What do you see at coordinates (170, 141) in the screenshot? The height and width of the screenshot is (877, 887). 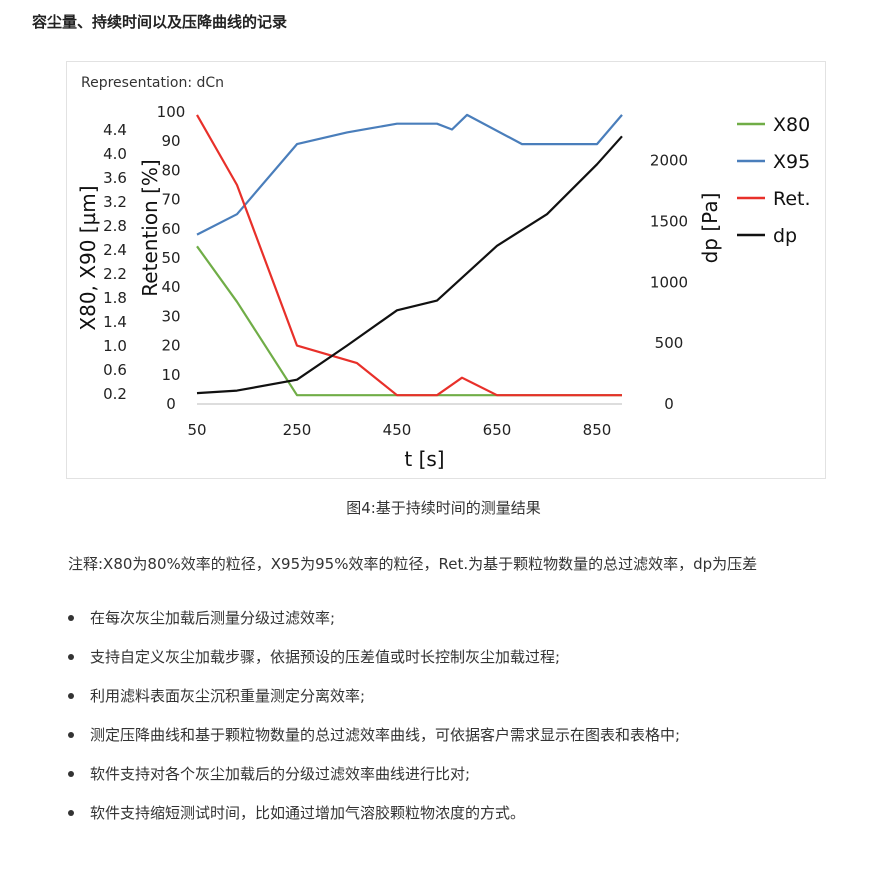 I see `y-left-tick-label: 90` at bounding box center [170, 141].